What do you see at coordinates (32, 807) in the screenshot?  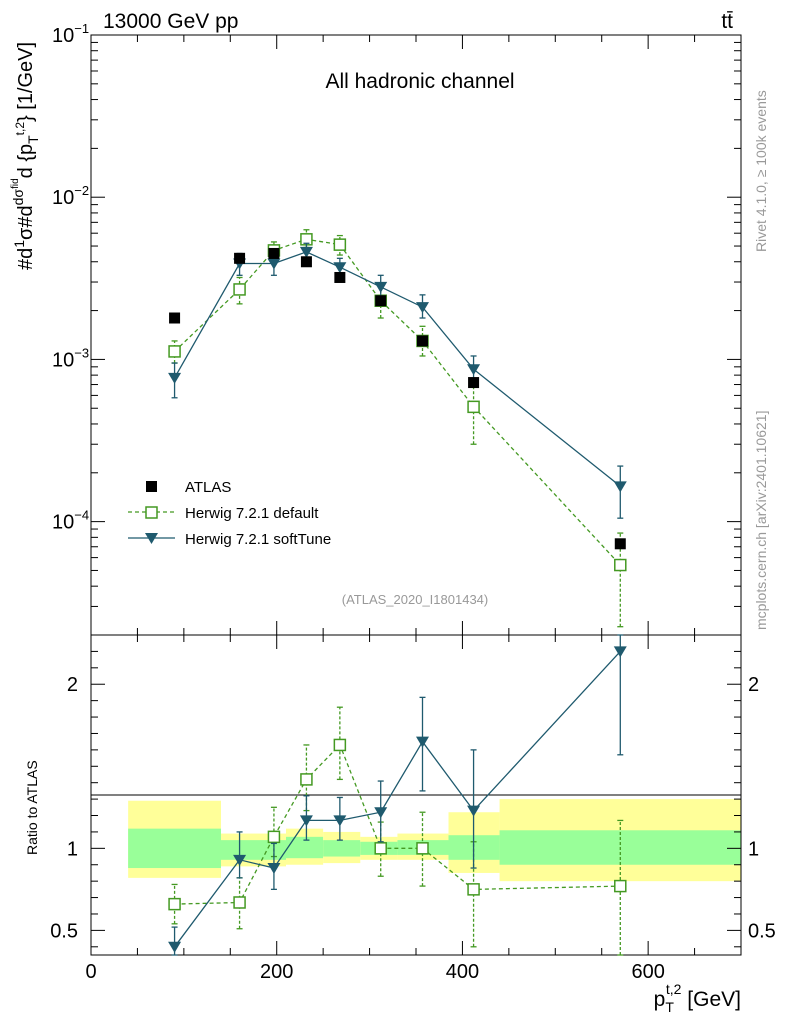 I see `ratio-y-axis-label: Ratio to ATLAS` at bounding box center [32, 807].